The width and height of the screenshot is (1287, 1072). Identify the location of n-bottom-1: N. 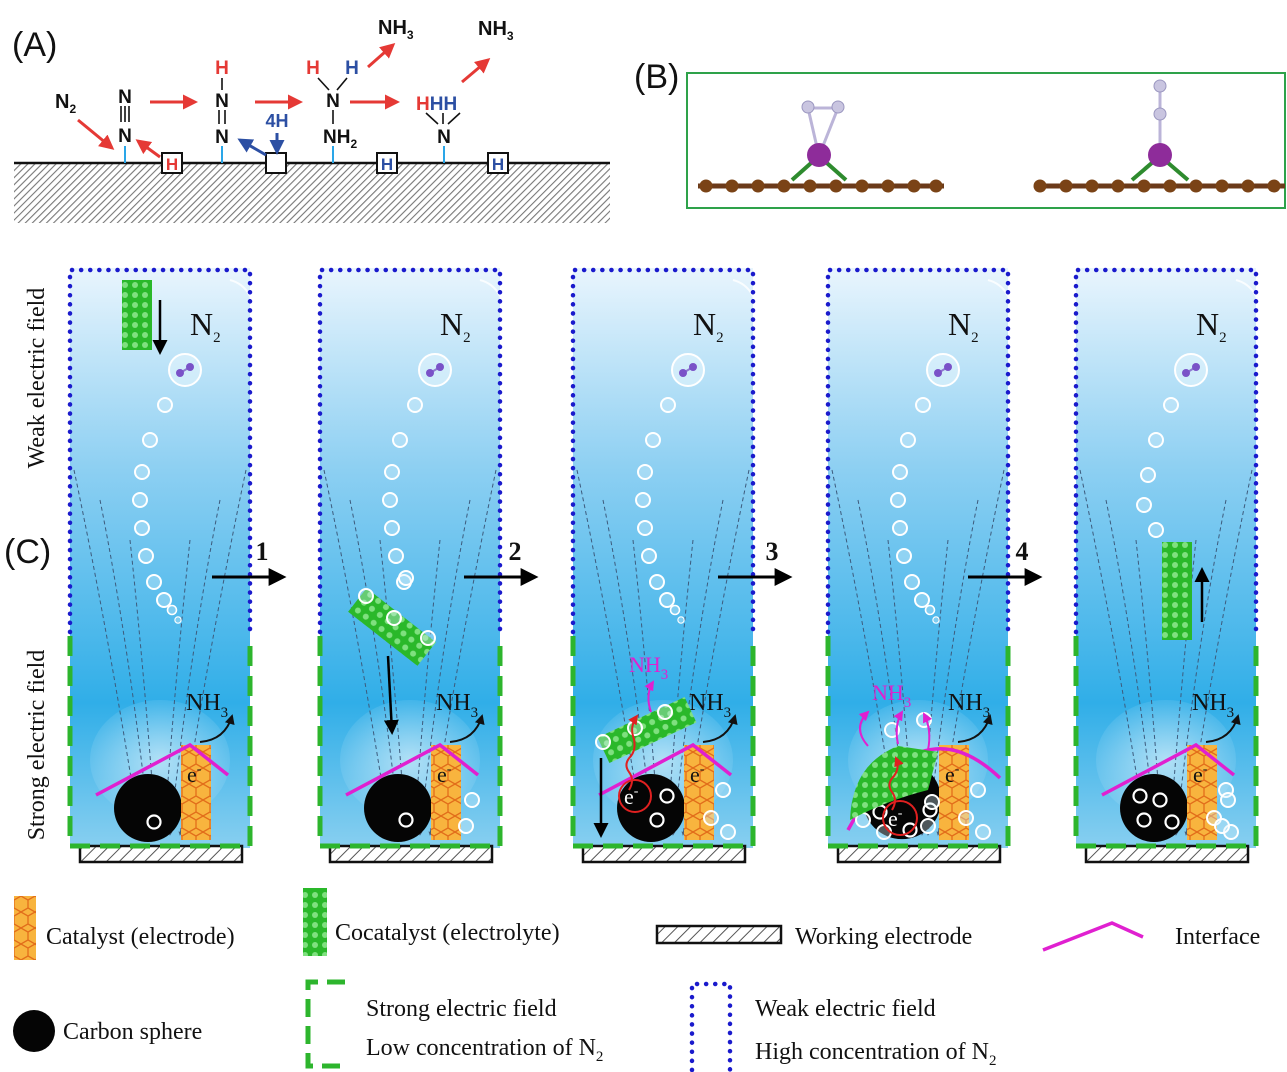
(125, 136).